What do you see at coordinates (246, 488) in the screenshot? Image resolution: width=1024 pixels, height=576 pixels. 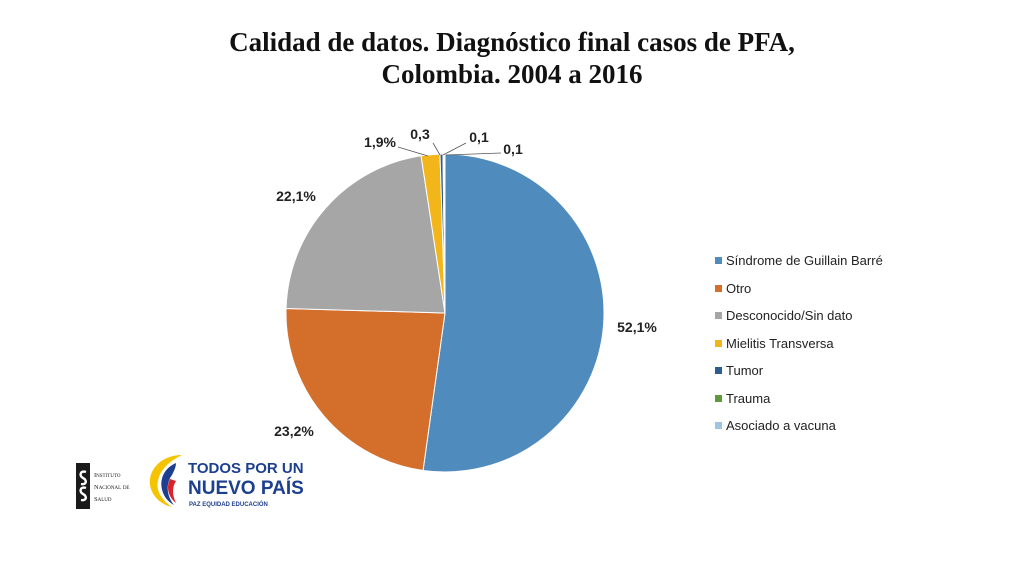 I see `logo-text-line-2: NUEVO PAÍS` at bounding box center [246, 488].